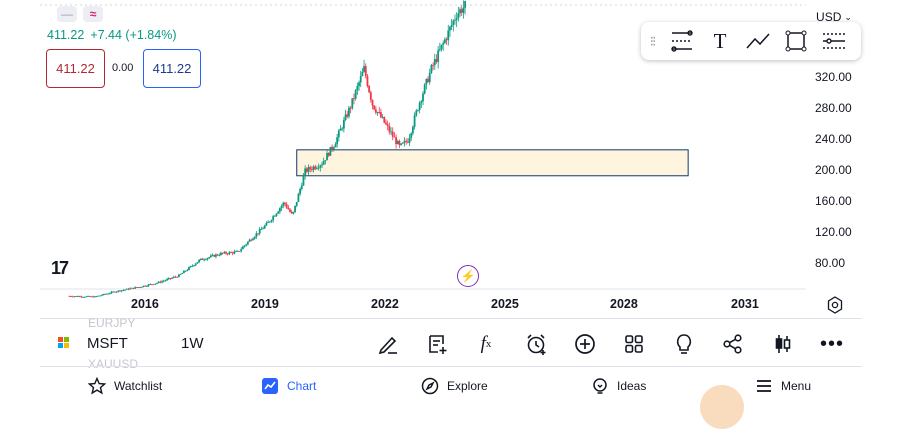 This screenshot has width=900, height=429. Describe the element at coordinates (97, 386) in the screenshot. I see `star-icon` at that location.